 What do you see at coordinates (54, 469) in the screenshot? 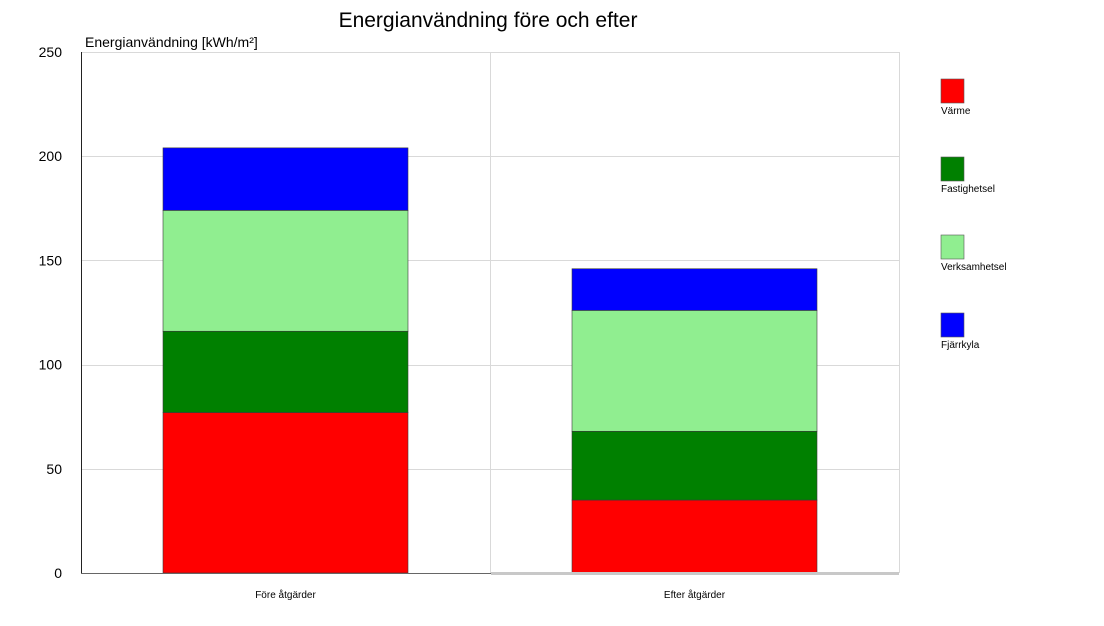
I see `y-tick-label: 50` at bounding box center [54, 469].